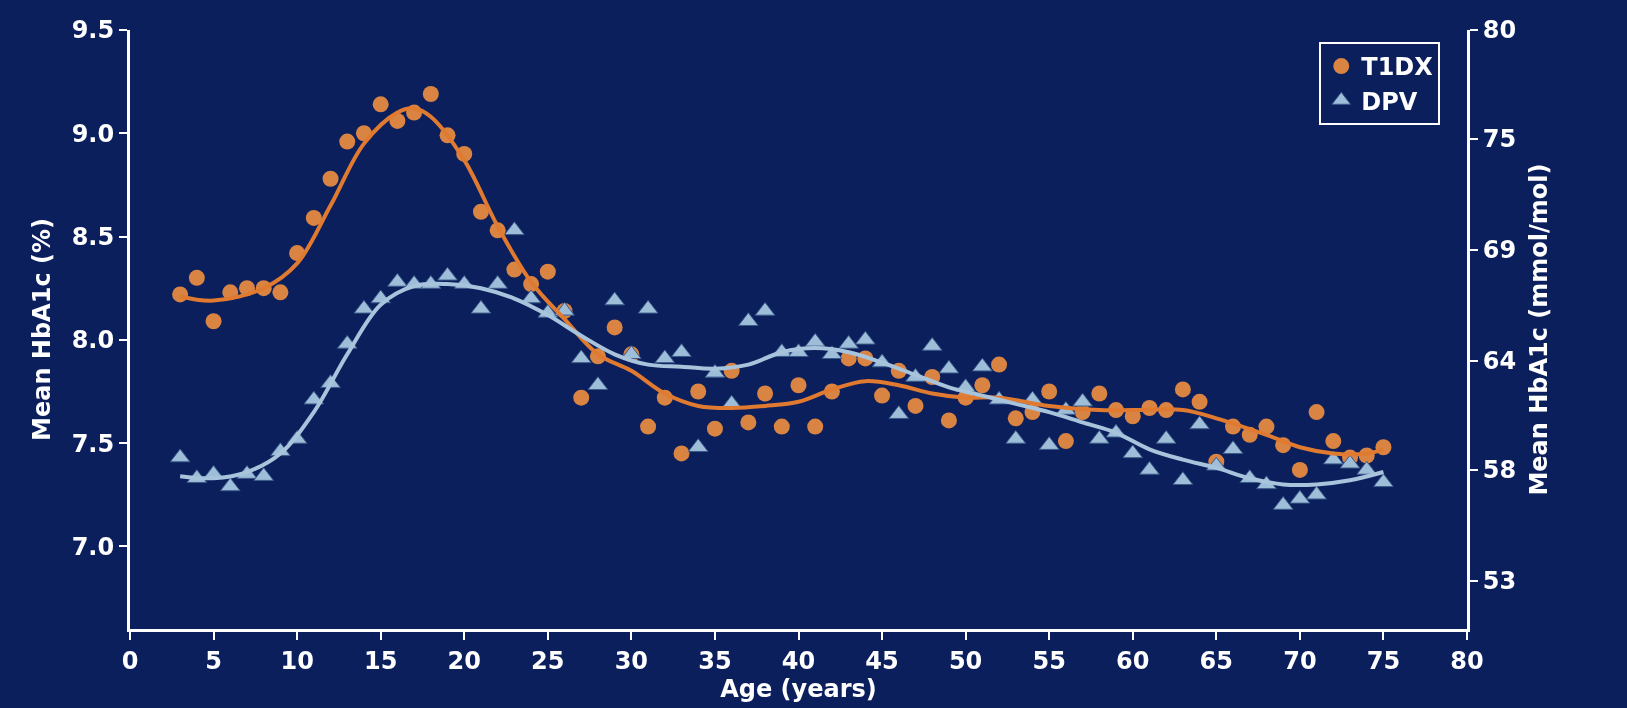  I want to click on x-tick-label: 70, so click(1300, 660).